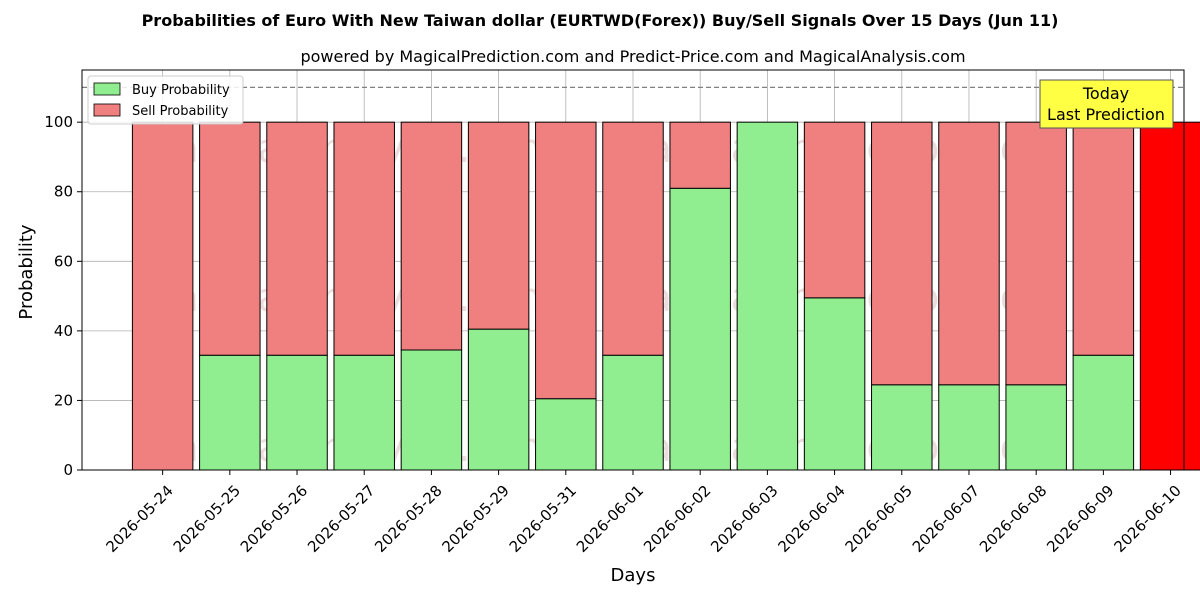 This screenshot has width=1200, height=600. I want to click on today-annotation: Today Last Prediction, so click(1106, 104).